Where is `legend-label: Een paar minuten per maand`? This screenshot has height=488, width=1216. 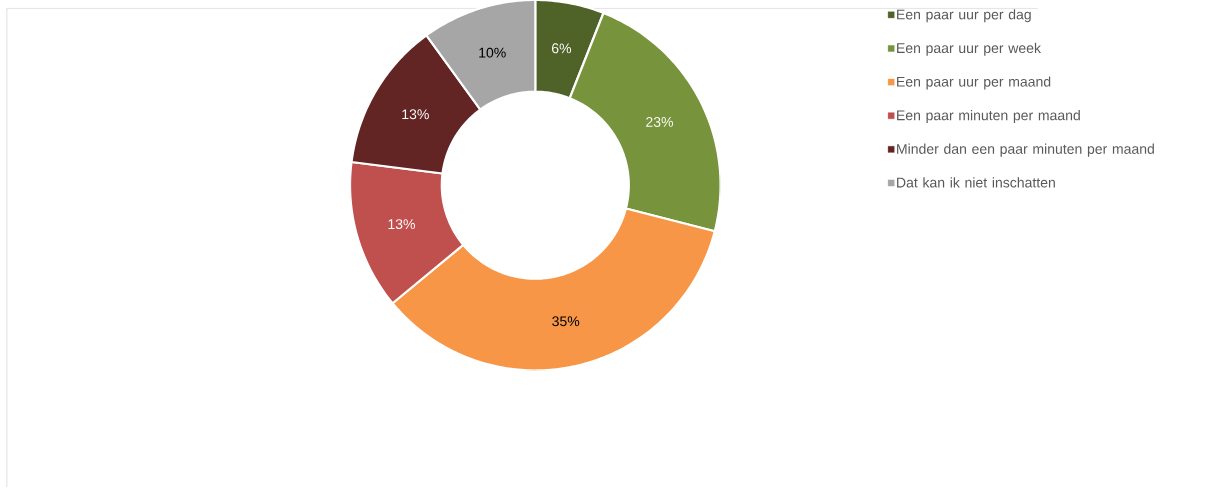 legend-label: Een paar minuten per maand is located at coordinates (988, 117).